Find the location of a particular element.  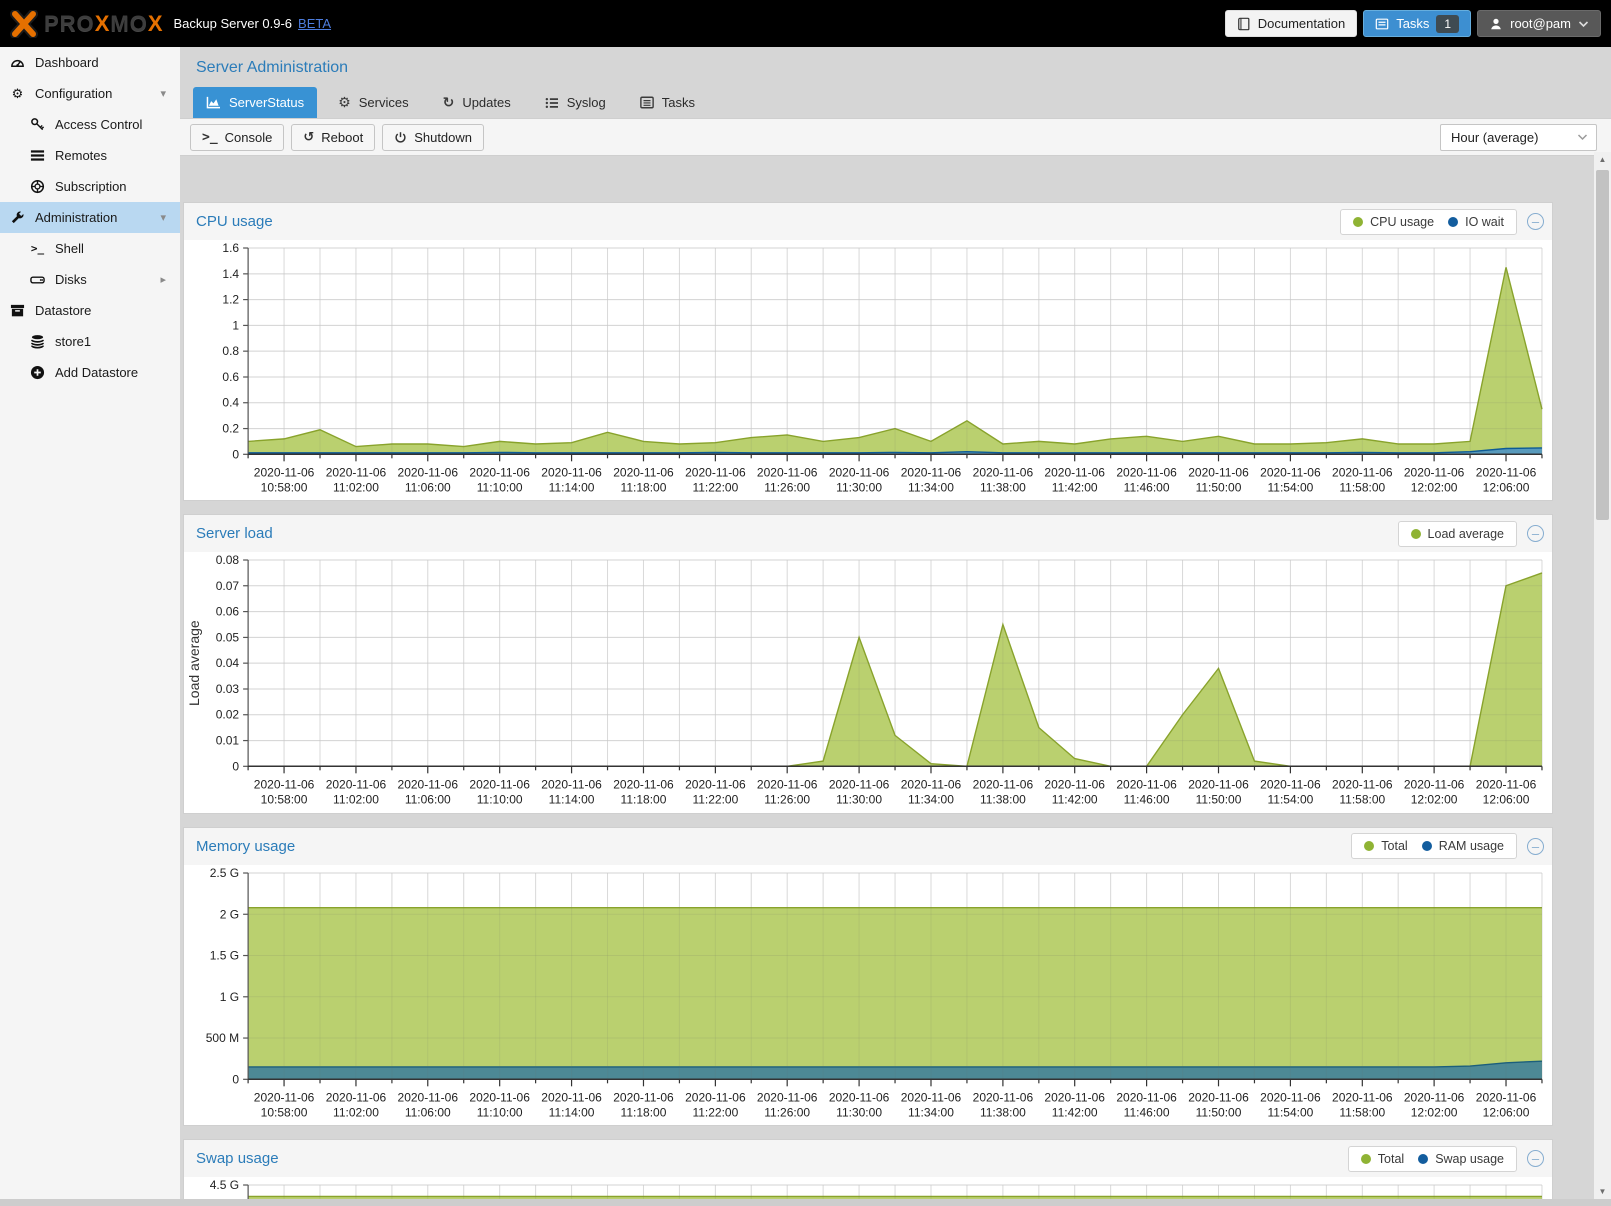

book-icon is located at coordinates (1244, 24).